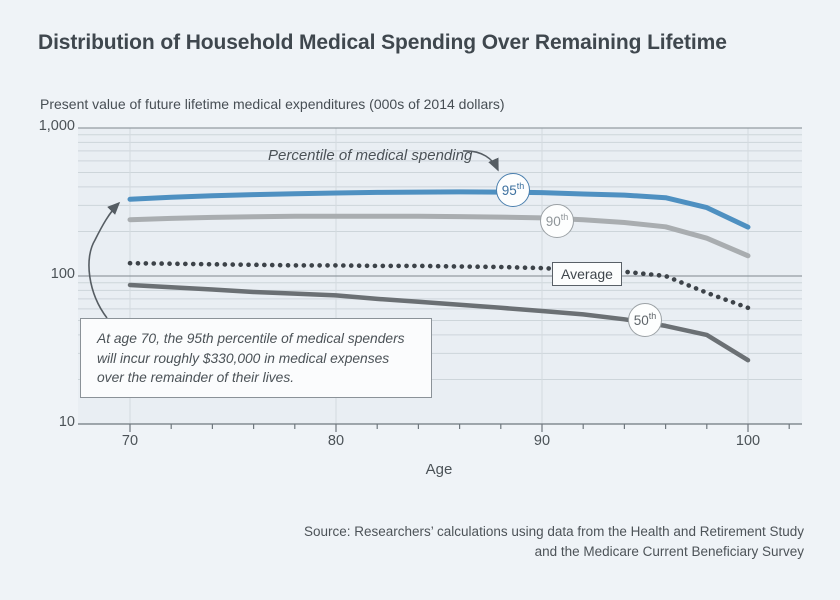  What do you see at coordinates (439, 469) in the screenshot?
I see `x-axis-title: Age` at bounding box center [439, 469].